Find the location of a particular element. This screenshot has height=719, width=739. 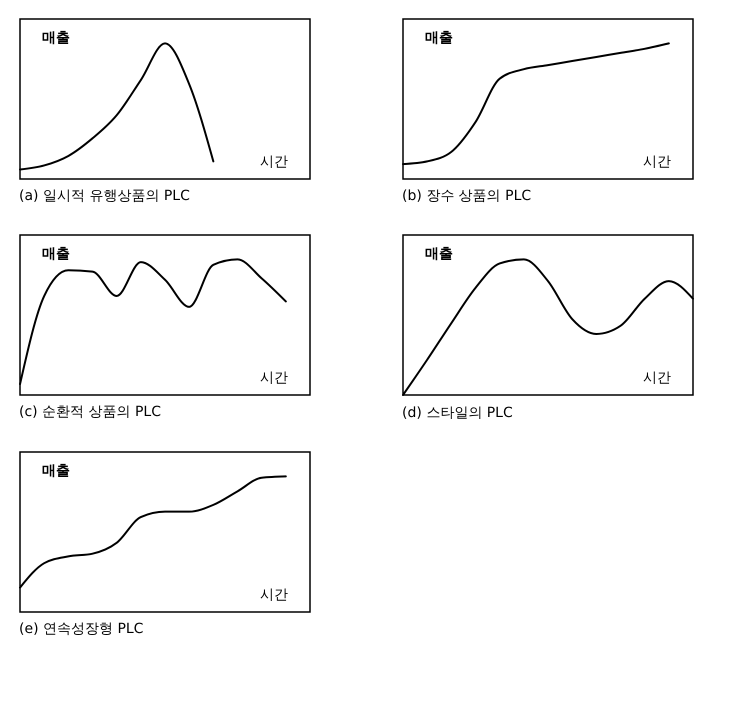

text: (d) 스타일의 PLC is located at coordinates (457, 413).